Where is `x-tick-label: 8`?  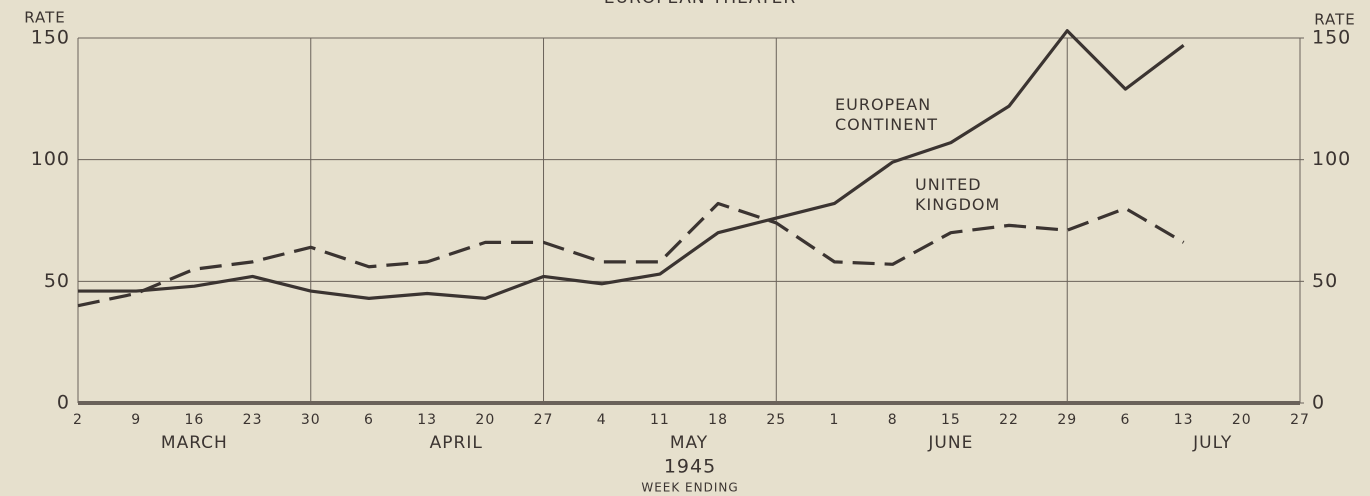
x-tick-label: 8 is located at coordinates (893, 420).